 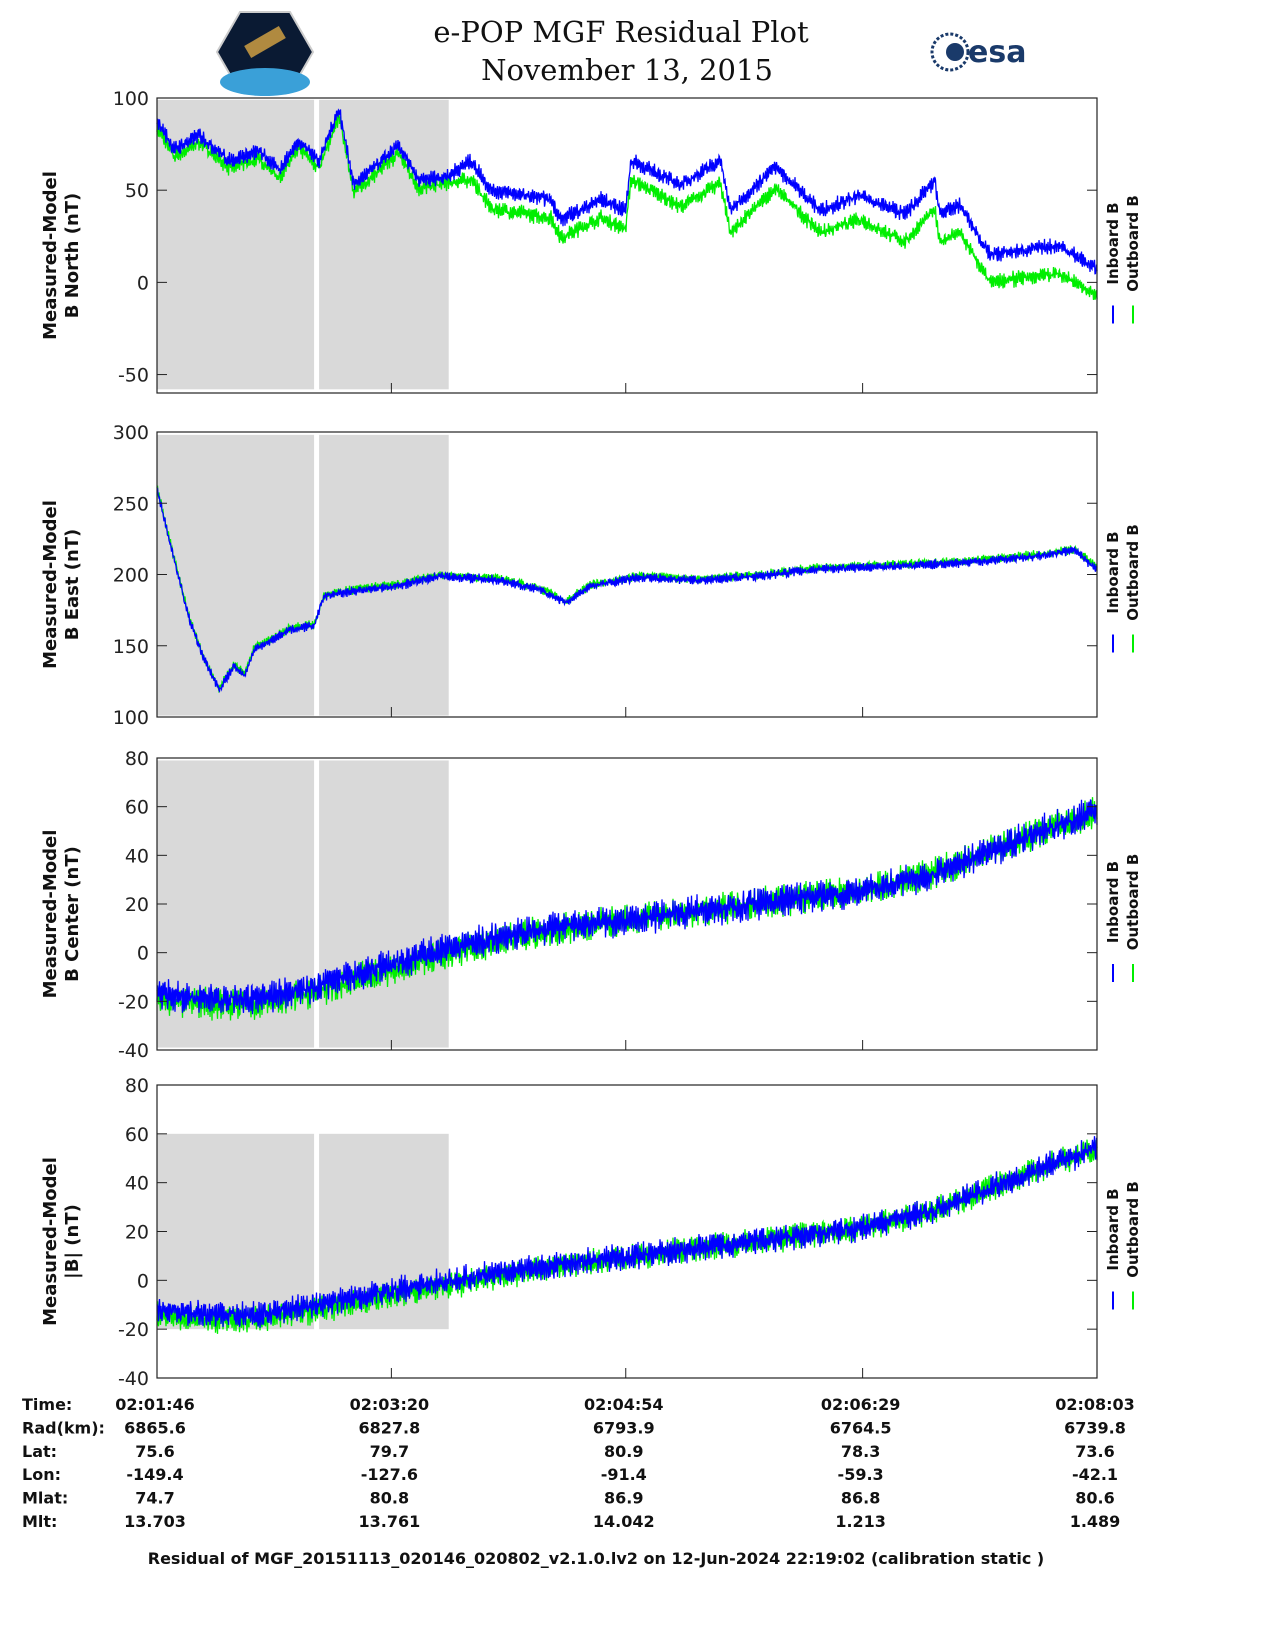 What do you see at coordinates (627, 70) in the screenshot?
I see `chart-subtitle: November 13, 2015` at bounding box center [627, 70].